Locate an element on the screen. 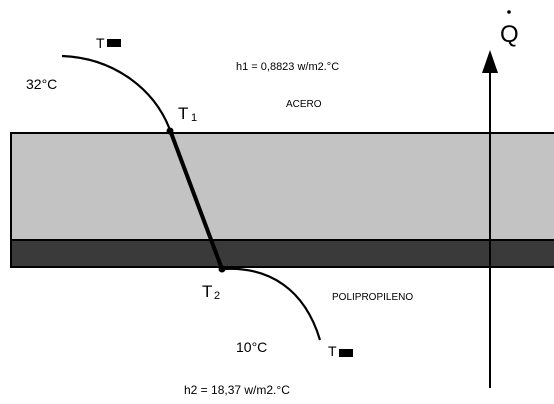 The height and width of the screenshot is (404, 554). infinity-subscript-bottom-icon is located at coordinates (346, 353).